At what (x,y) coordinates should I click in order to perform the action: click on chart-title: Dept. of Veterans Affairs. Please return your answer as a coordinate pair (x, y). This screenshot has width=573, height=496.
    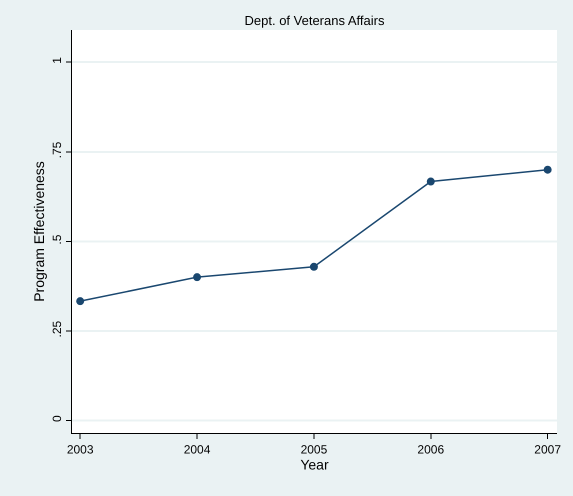
    Looking at the image, I should click on (314, 20).